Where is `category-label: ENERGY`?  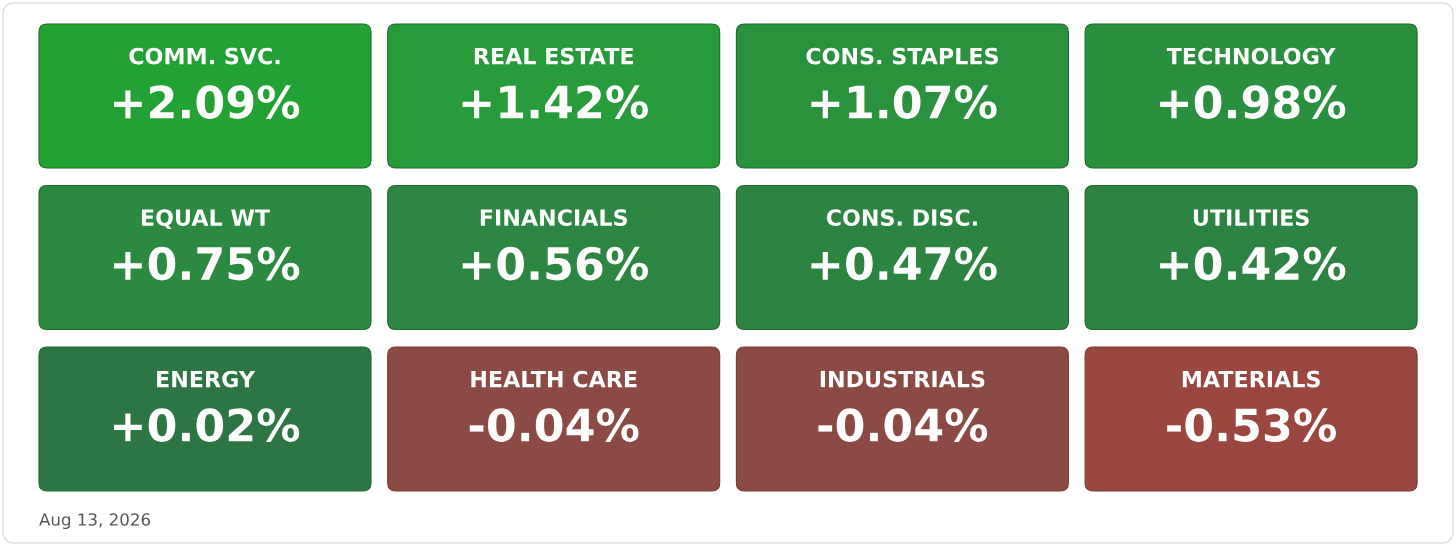
category-label: ENERGY is located at coordinates (206, 379).